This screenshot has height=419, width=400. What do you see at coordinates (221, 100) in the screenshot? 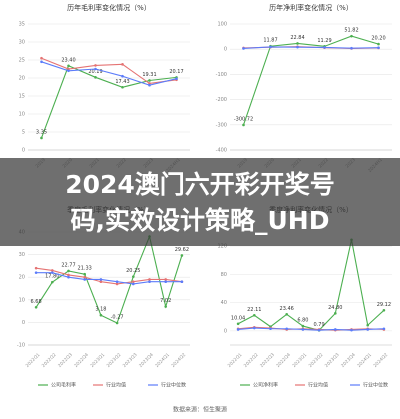
I see `y-tick-label: -200` at bounding box center [221, 100].